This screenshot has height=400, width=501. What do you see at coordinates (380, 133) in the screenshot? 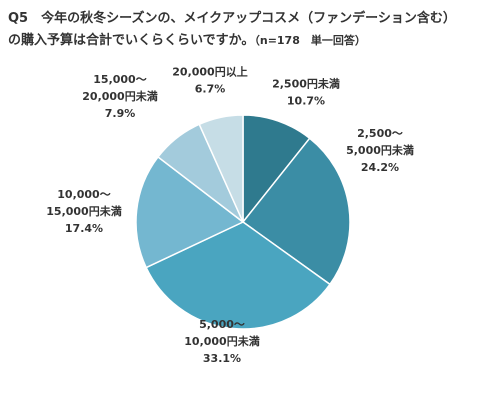
I see `slice-category-label-2-1: 2,500～` at bounding box center [380, 133].